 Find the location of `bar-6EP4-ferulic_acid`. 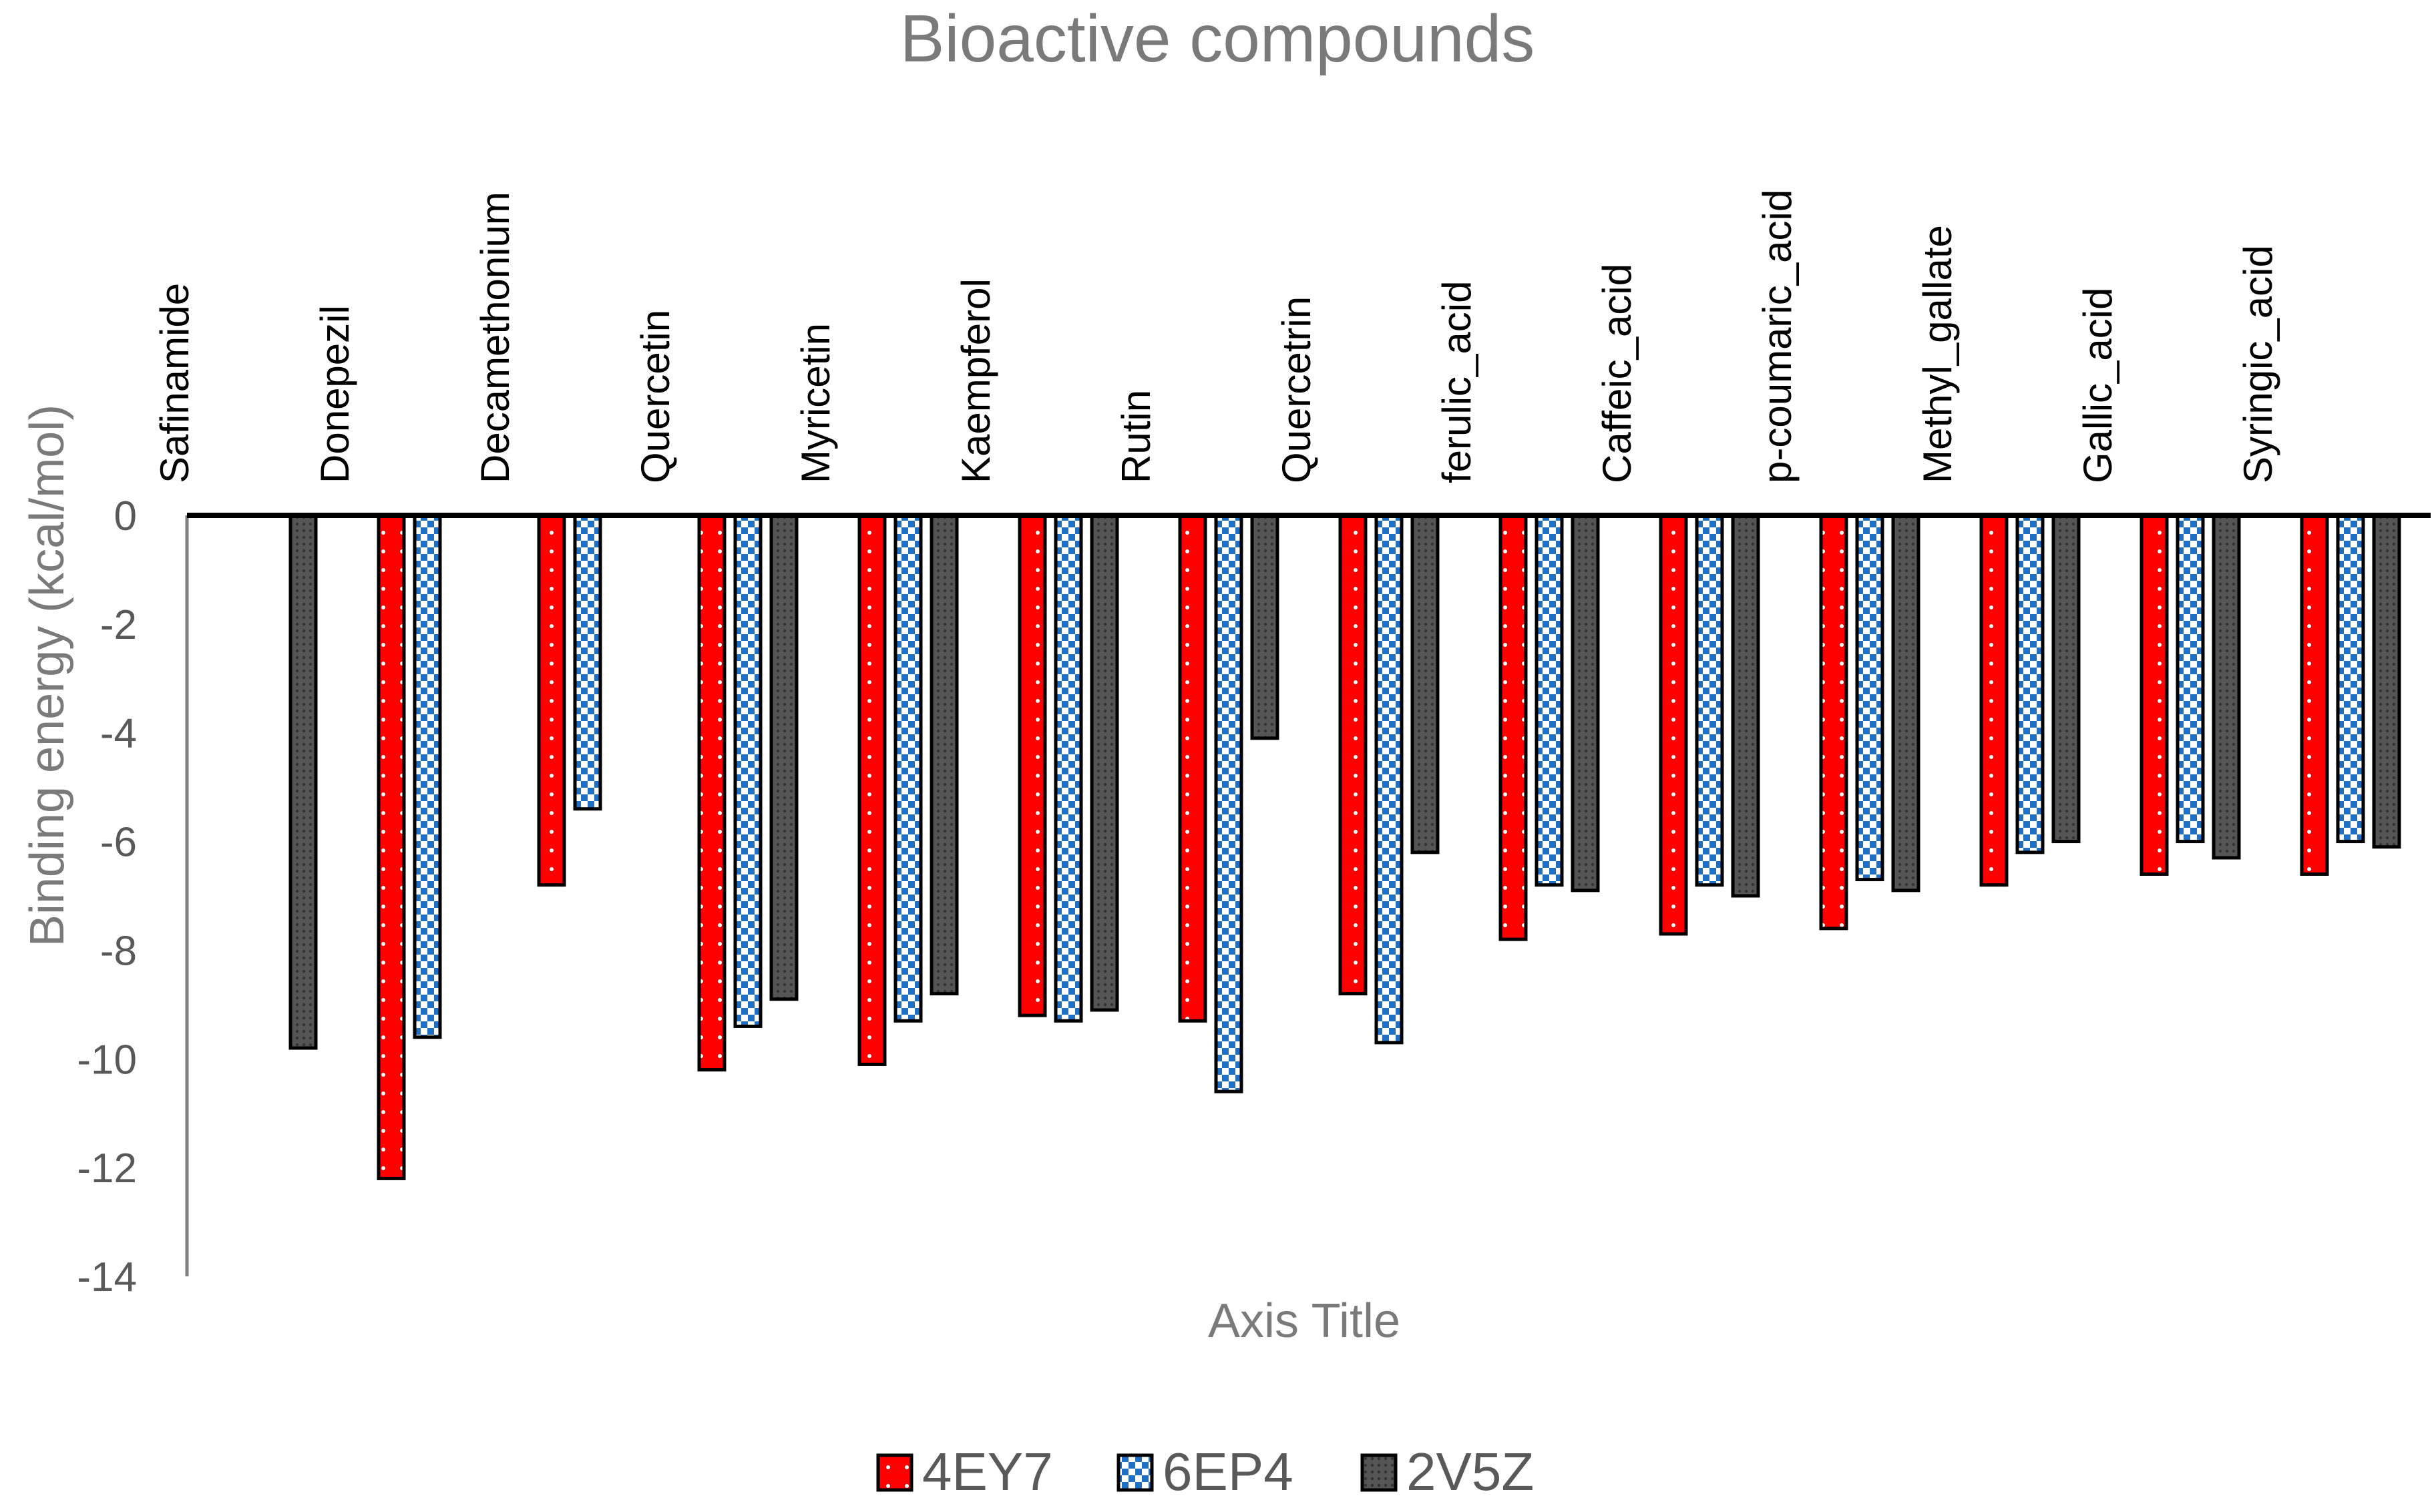

bar-6EP4-ferulic_acid is located at coordinates (1549, 700).